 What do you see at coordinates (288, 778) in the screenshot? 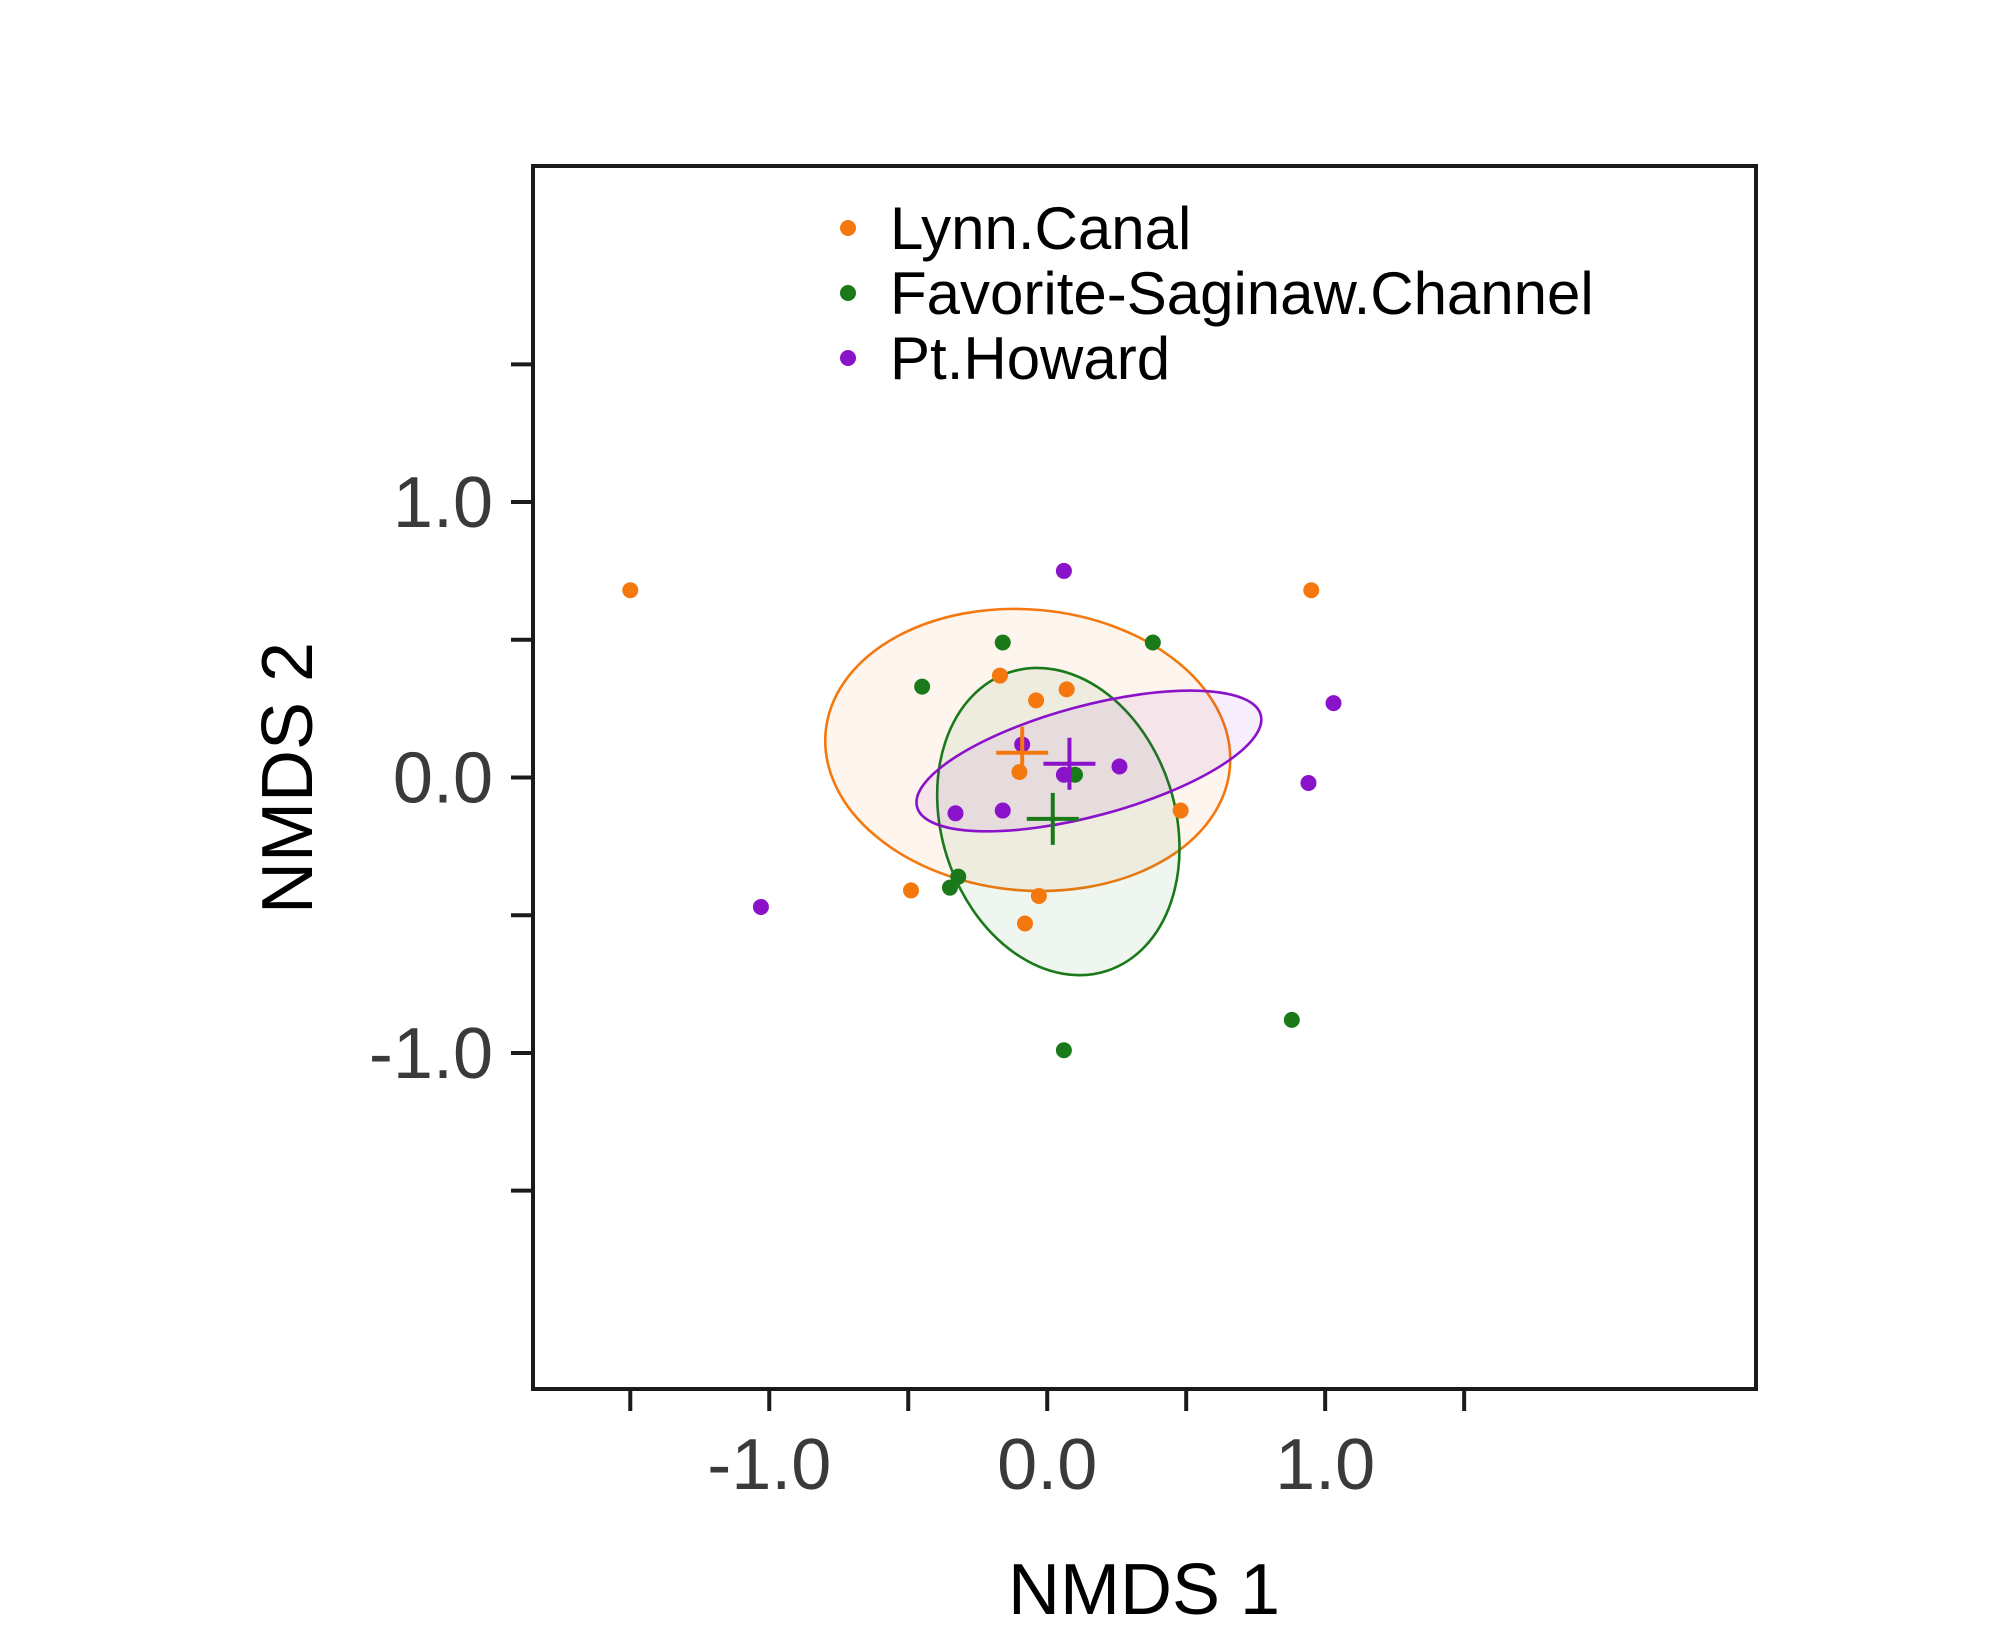
I see `y-axis-title: NMDS 2` at bounding box center [288, 778].